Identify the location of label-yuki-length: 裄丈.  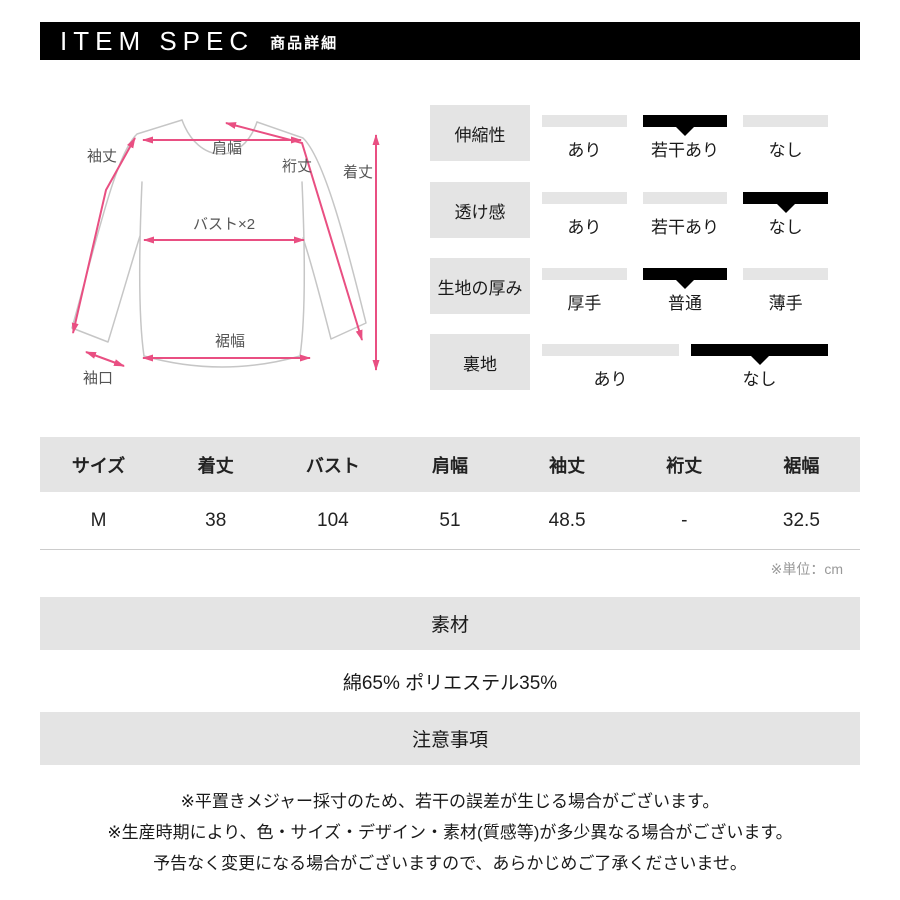
(297, 166).